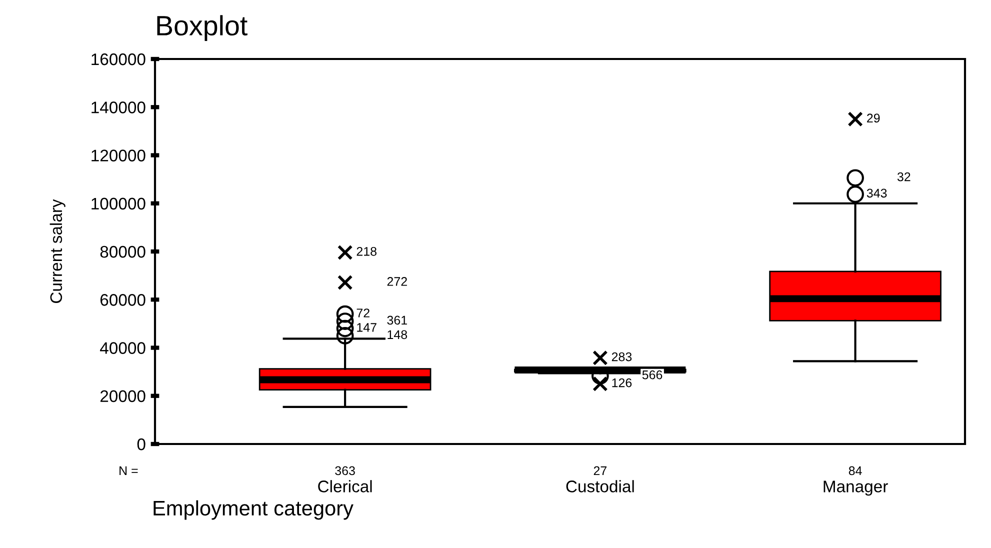 This screenshot has width=991, height=548. I want to click on annotation: 148, so click(398, 335).